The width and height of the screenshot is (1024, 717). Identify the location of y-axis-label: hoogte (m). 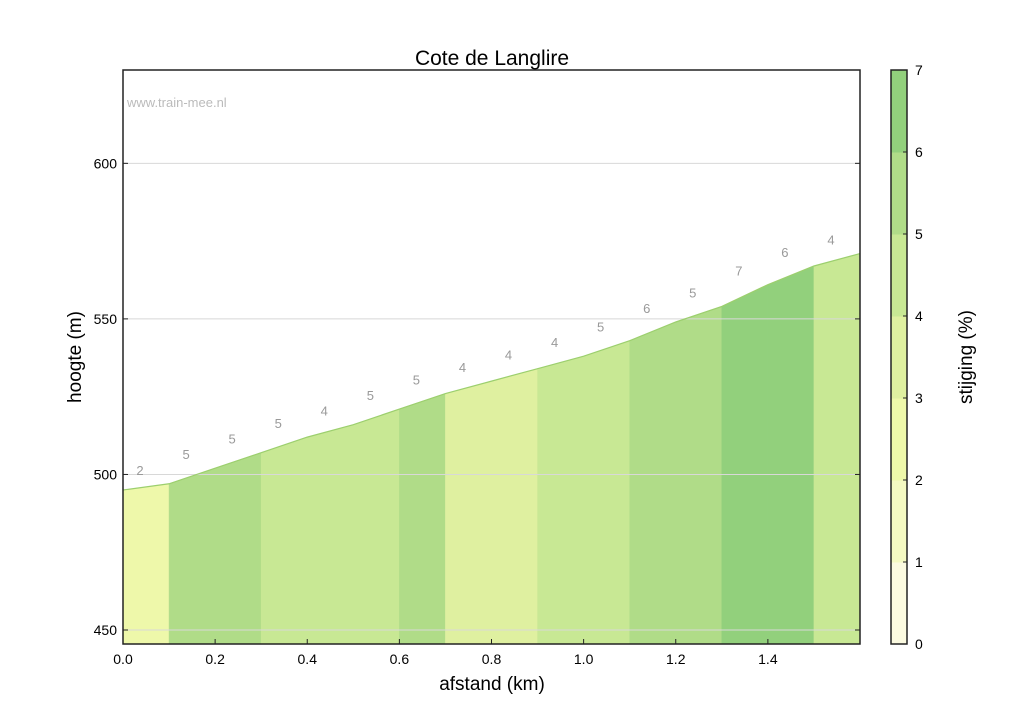
(75, 357).